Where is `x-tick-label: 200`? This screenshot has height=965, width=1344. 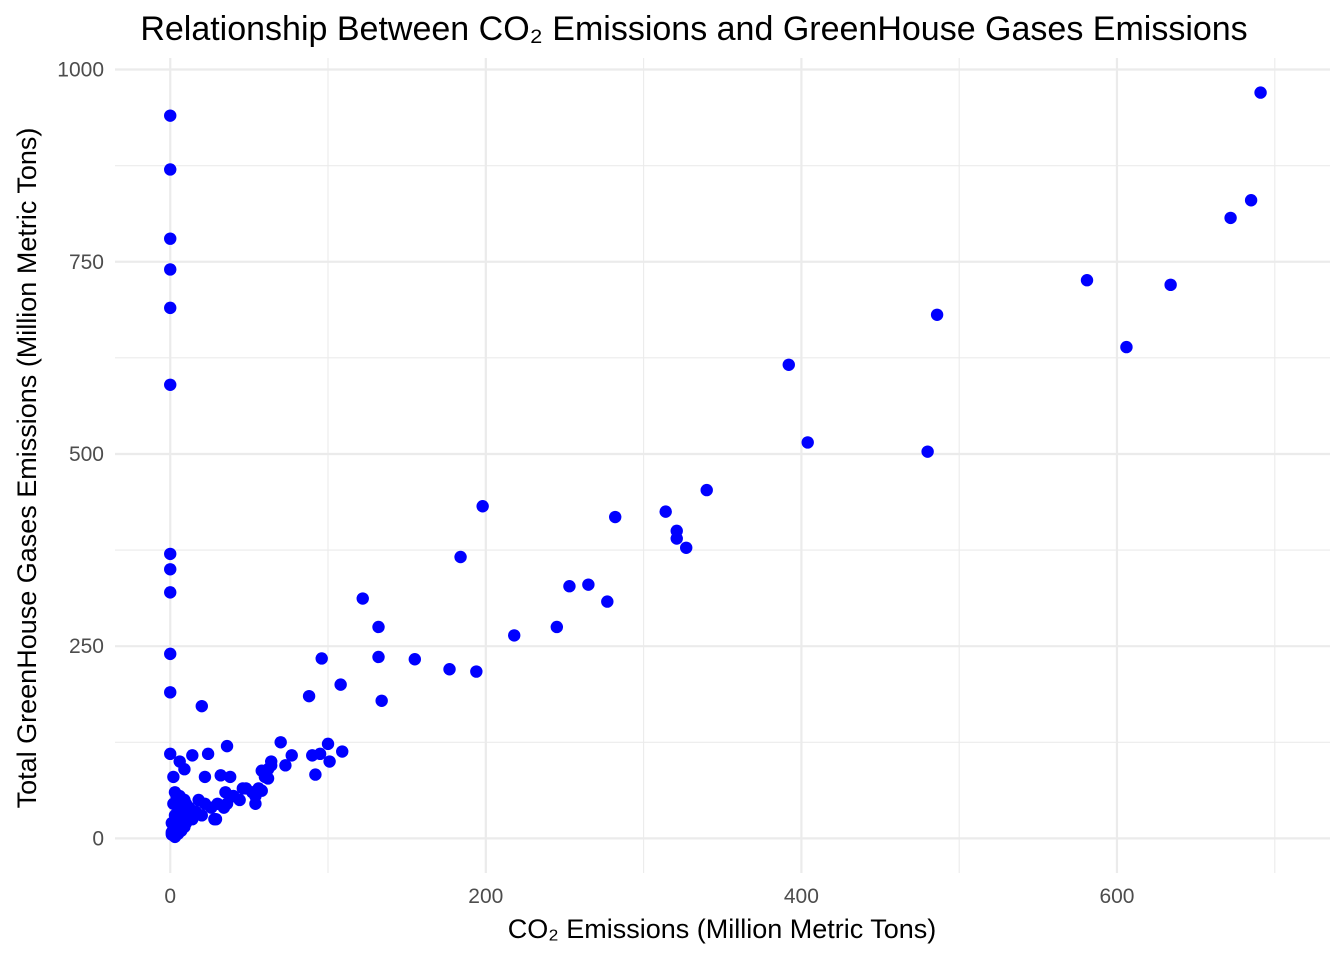 x-tick-label: 200 is located at coordinates (485, 896).